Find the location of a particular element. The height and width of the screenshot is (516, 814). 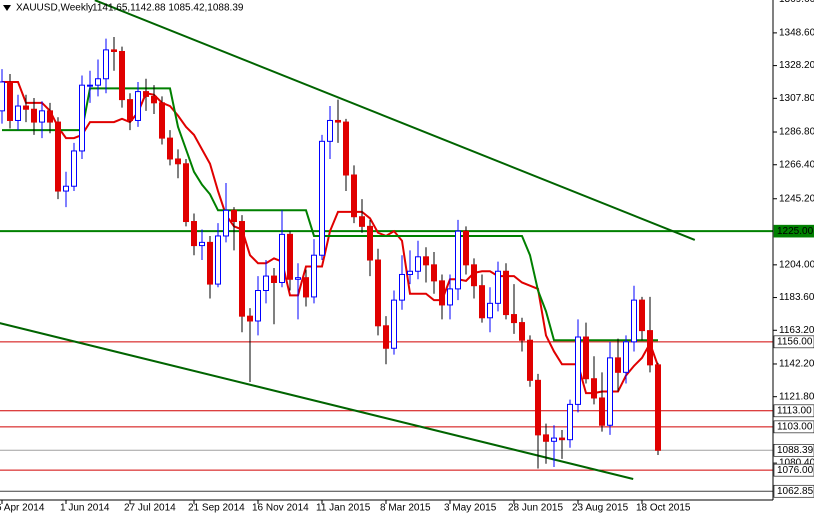

y-tick-label: 1080.40 is located at coordinates (796, 463).